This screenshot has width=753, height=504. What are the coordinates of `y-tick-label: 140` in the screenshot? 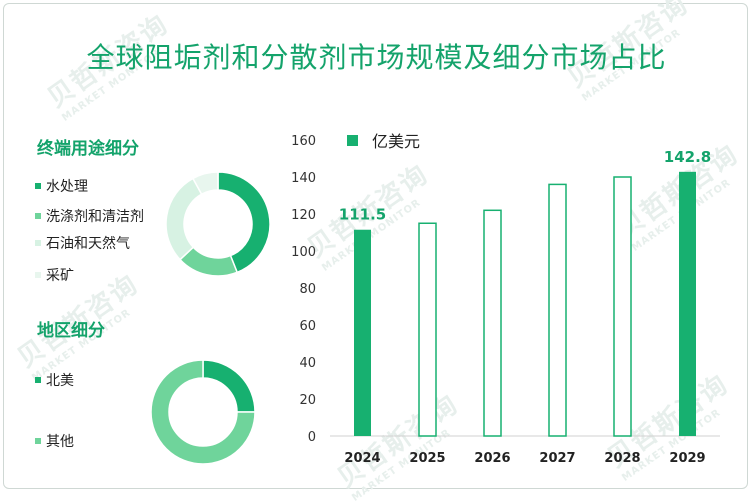 It's located at (303, 178).